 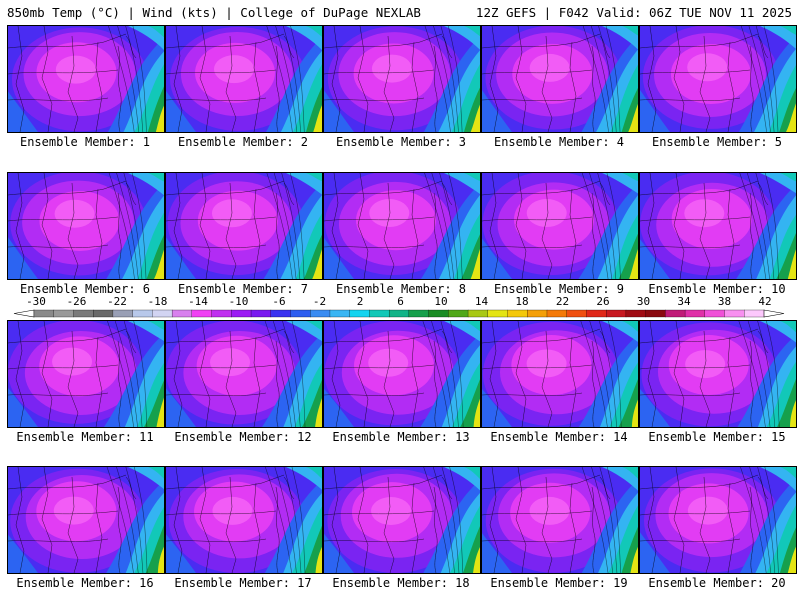 What do you see at coordinates (85, 437) in the screenshot?
I see `ensemble-member-caption: Ensemble Member: 11` at bounding box center [85, 437].